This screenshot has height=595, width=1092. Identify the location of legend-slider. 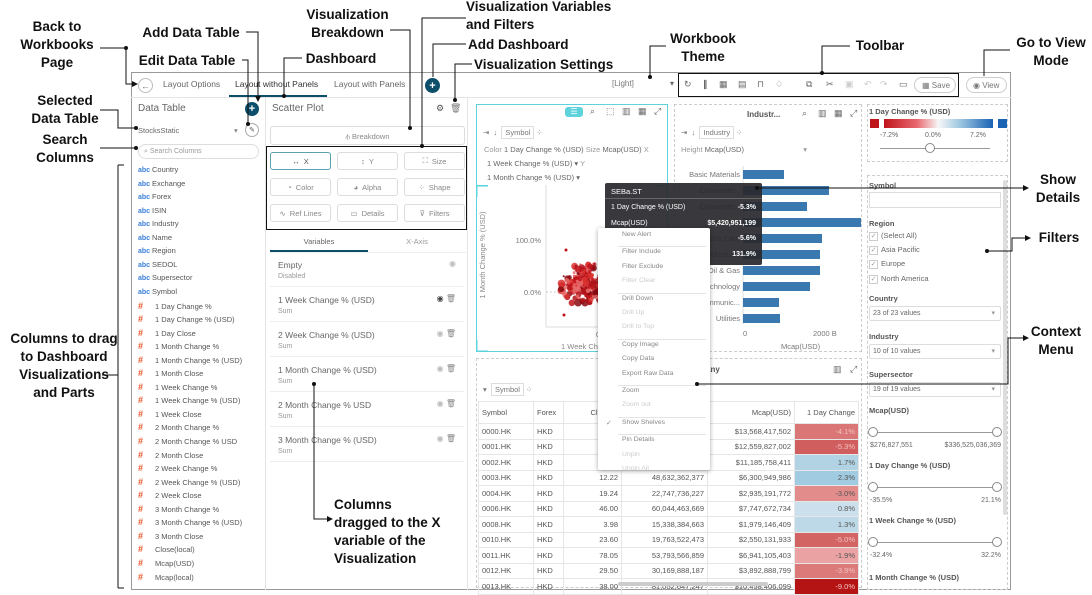
(935, 148).